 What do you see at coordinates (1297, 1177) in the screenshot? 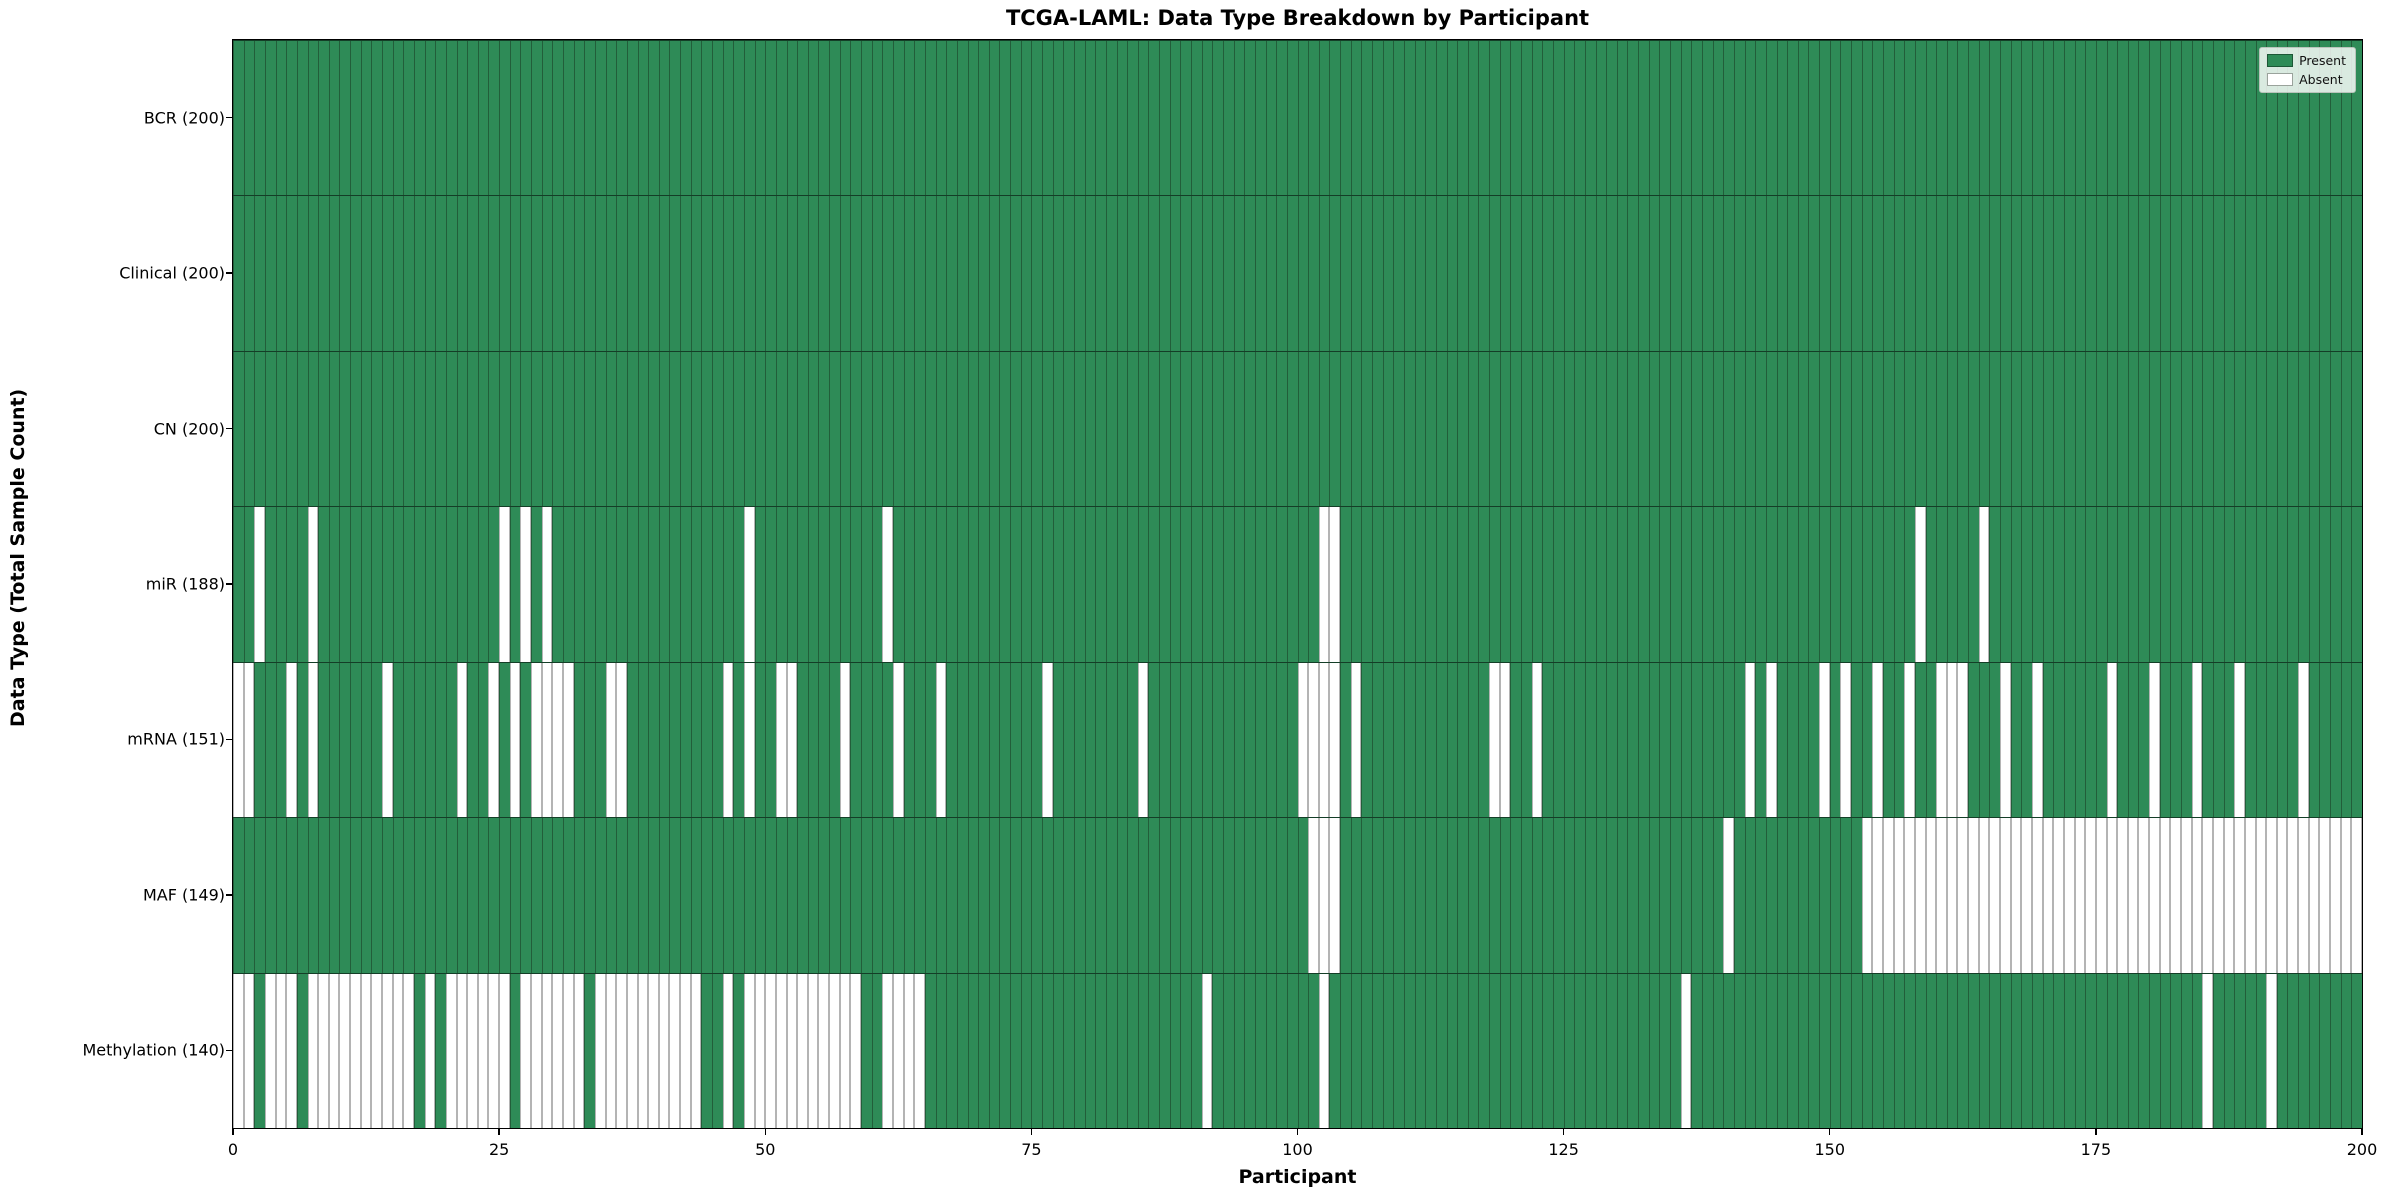
I see `x-axis-label: Participant` at bounding box center [1297, 1177].